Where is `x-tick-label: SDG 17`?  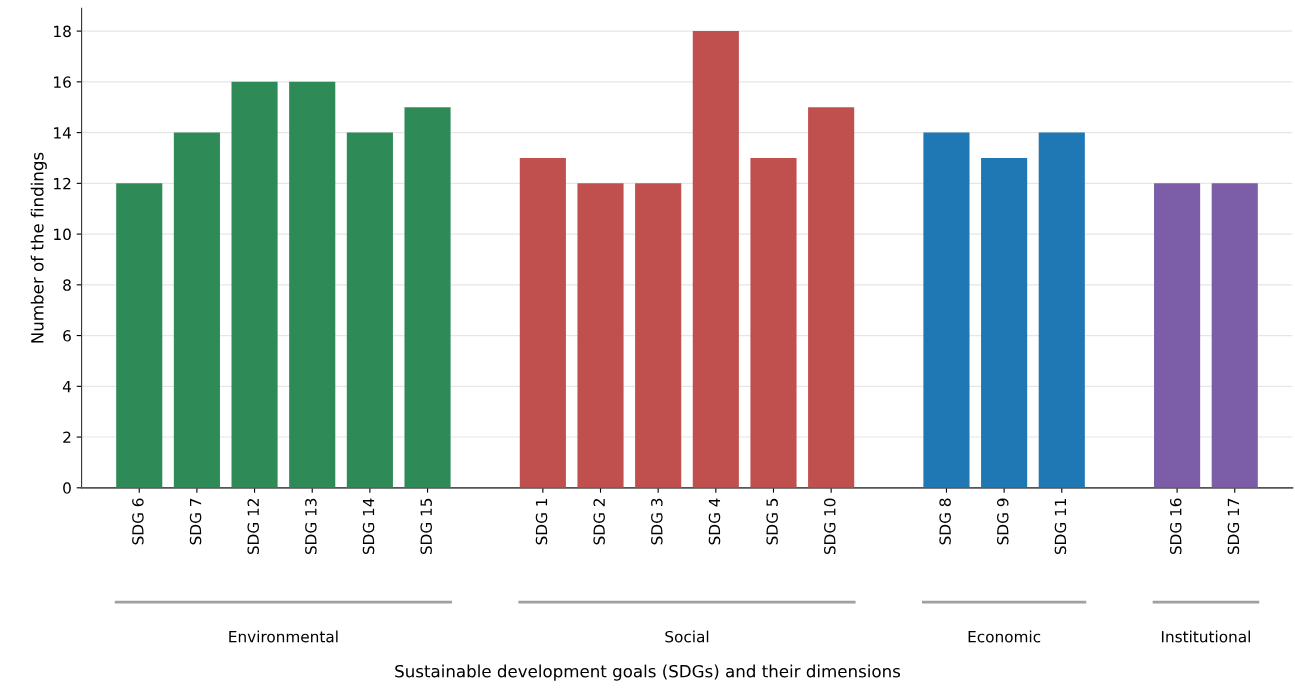
x-tick-label: SDG 17 is located at coordinates (1233, 526).